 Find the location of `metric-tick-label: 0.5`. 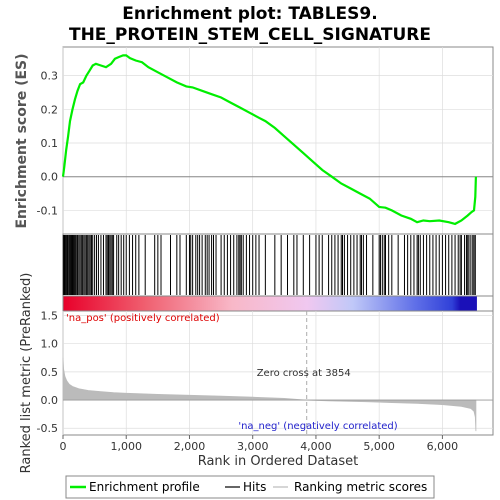

metric-tick-label: 0.5 is located at coordinates (50, 372).